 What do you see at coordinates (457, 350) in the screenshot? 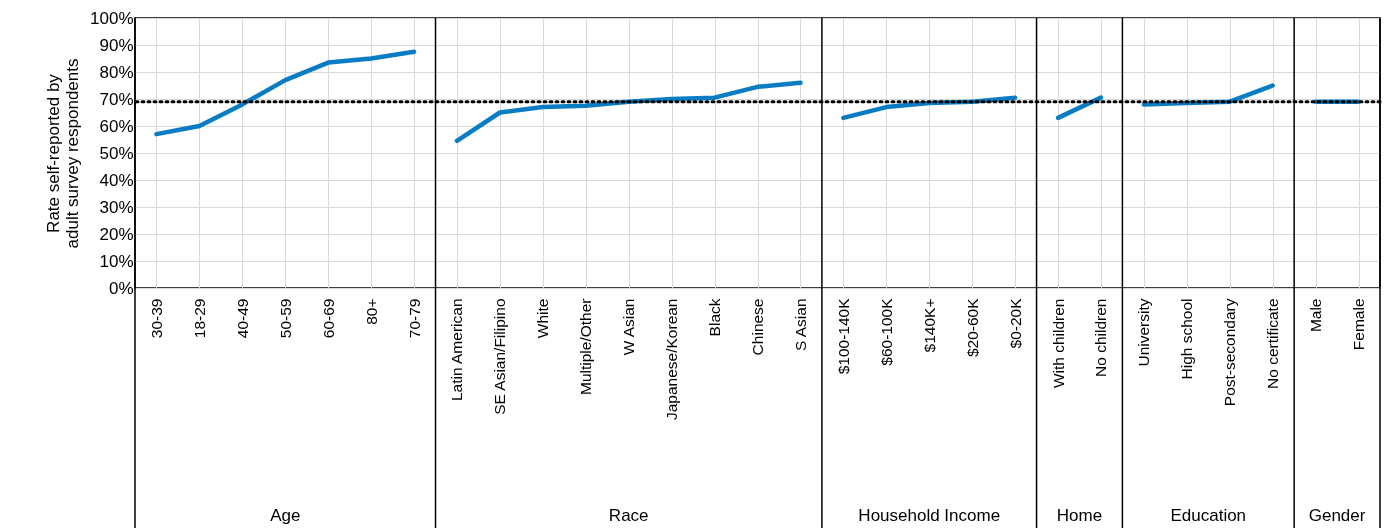
I see `x-tick-label: Latin American` at bounding box center [457, 350].